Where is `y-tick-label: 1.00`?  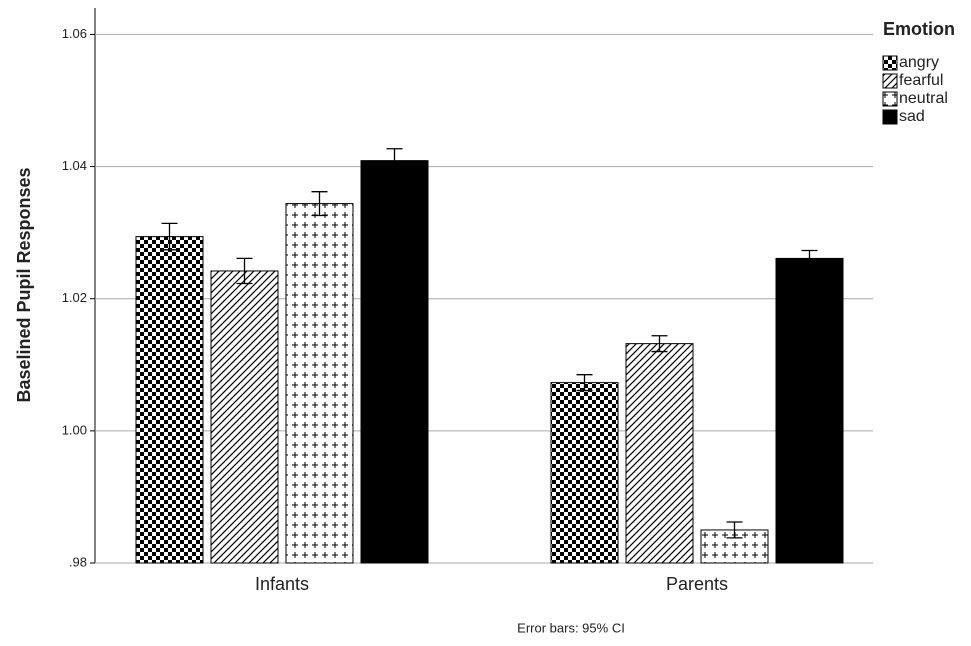
y-tick-label: 1.00 is located at coordinates (74, 429).